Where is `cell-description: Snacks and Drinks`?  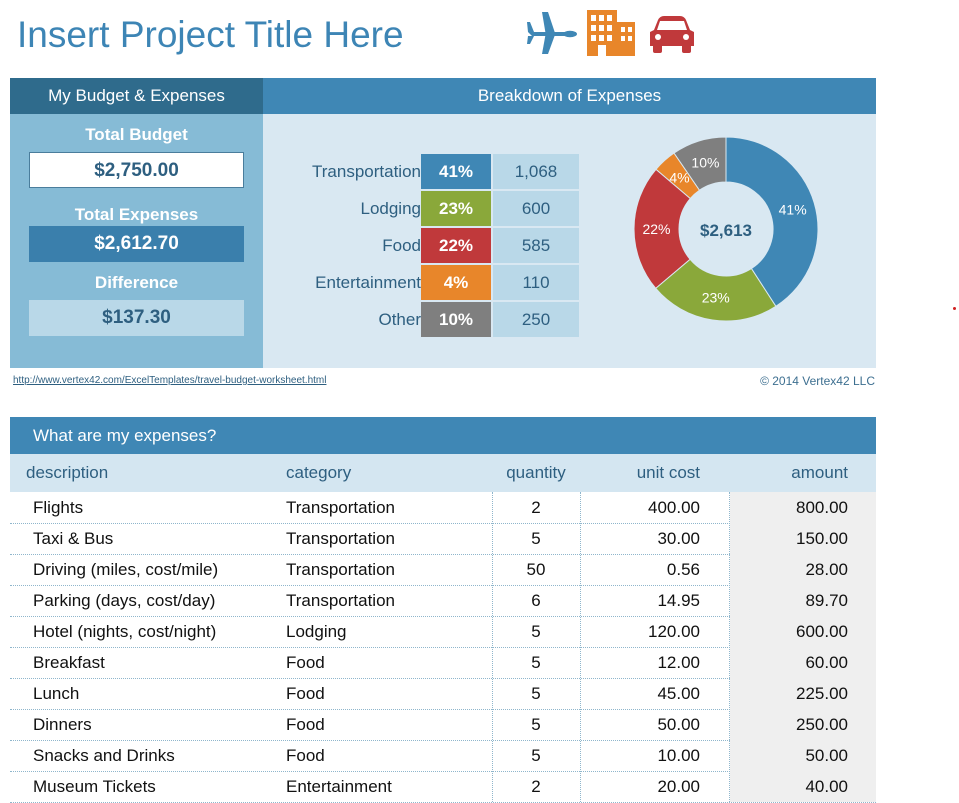
cell-description: Snacks and Drinks is located at coordinates (104, 755).